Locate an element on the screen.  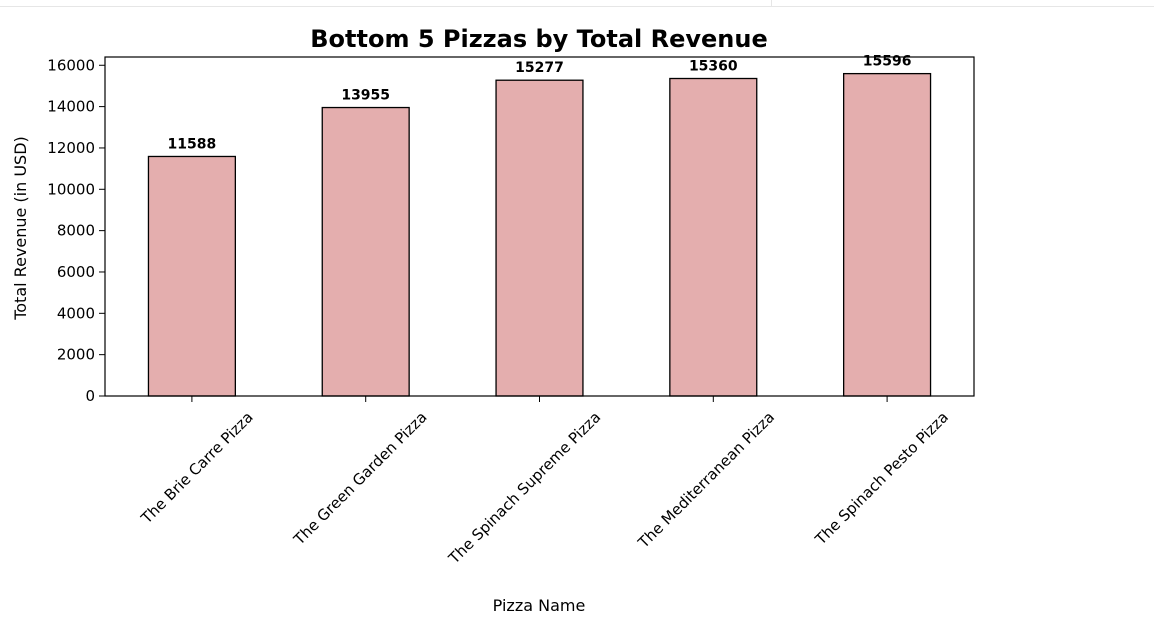
y-tick-label: 8000 is located at coordinates (76, 231).